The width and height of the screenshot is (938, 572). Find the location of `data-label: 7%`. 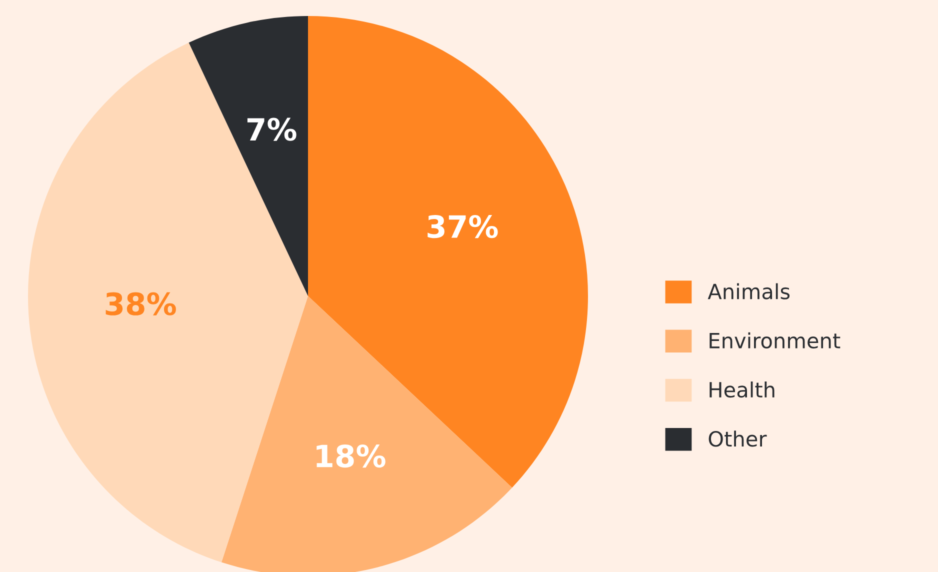

data-label: 7% is located at coordinates (271, 129).